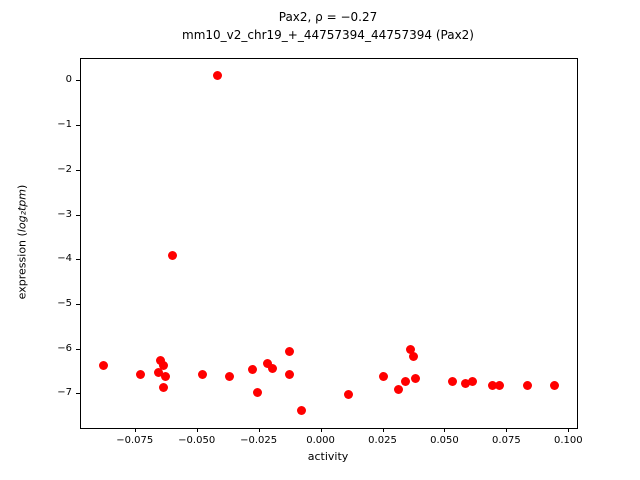  What do you see at coordinates (22, 186) in the screenshot?
I see `y-axis-label-suffix: )` at bounding box center [22, 186].